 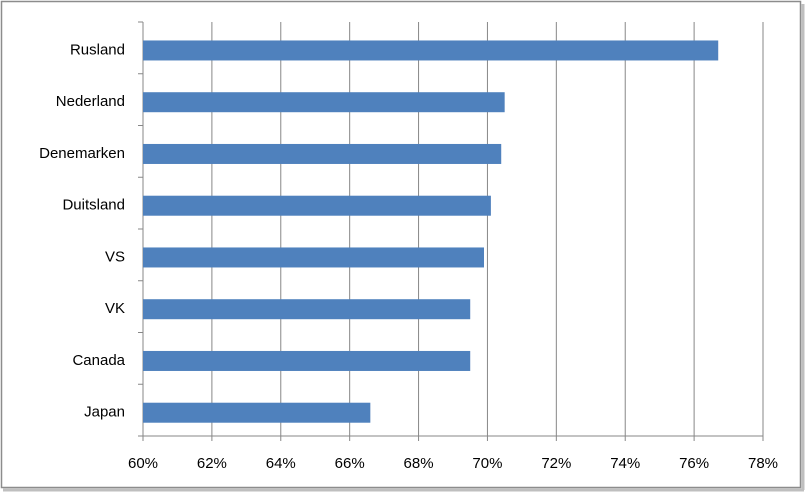 I want to click on x-tick-label: 62%, so click(x=212, y=463).